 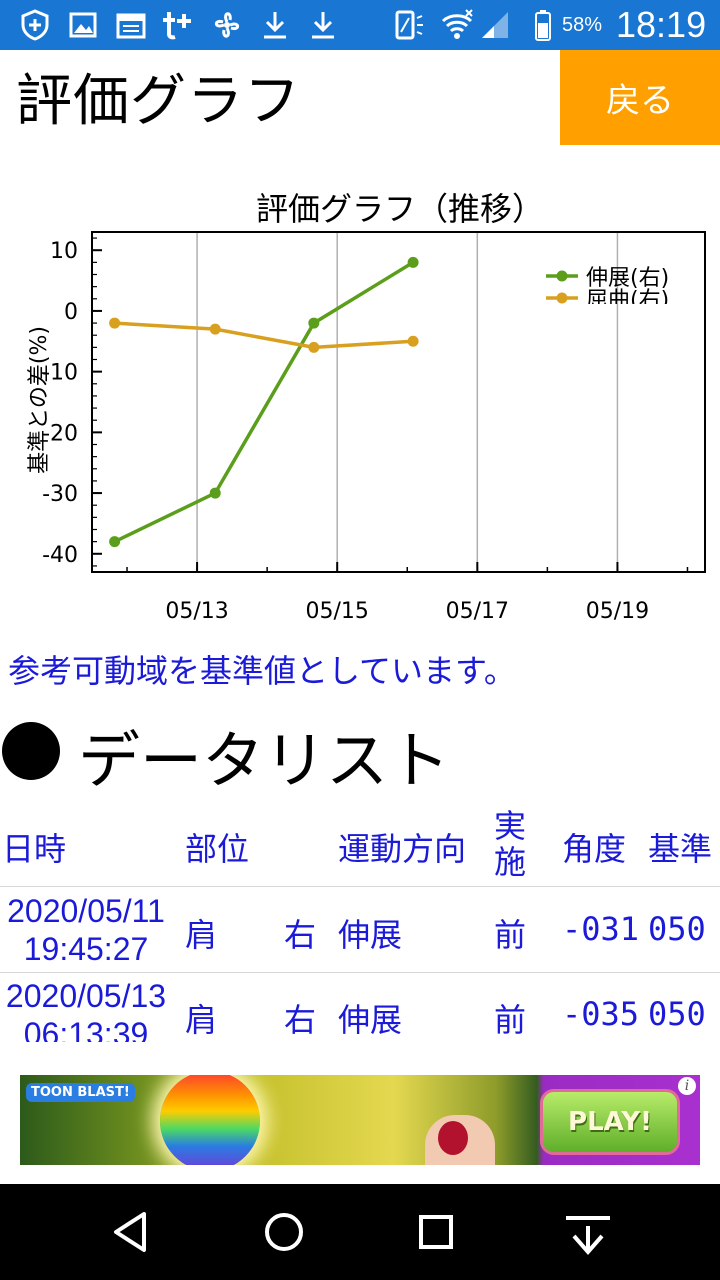 What do you see at coordinates (510, 844) in the screenshot?
I see `header-performed: 実施` at bounding box center [510, 844].